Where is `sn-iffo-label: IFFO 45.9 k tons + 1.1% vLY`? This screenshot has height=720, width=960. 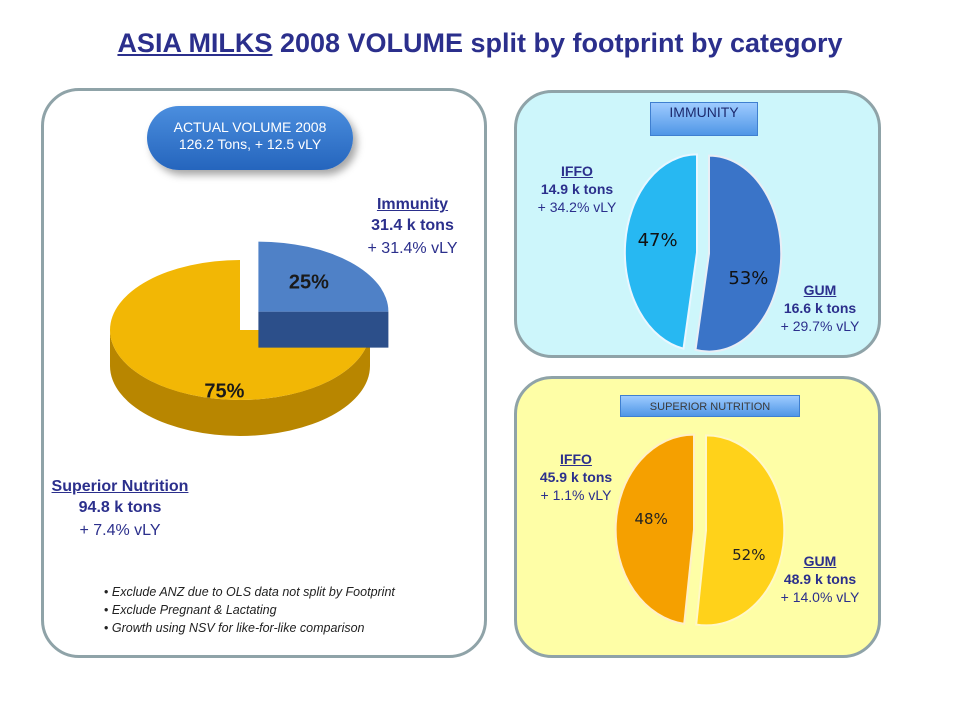
sn-iffo-label: IFFO 45.9 k tons + 1.1% vLY is located at coordinates (576, 477).